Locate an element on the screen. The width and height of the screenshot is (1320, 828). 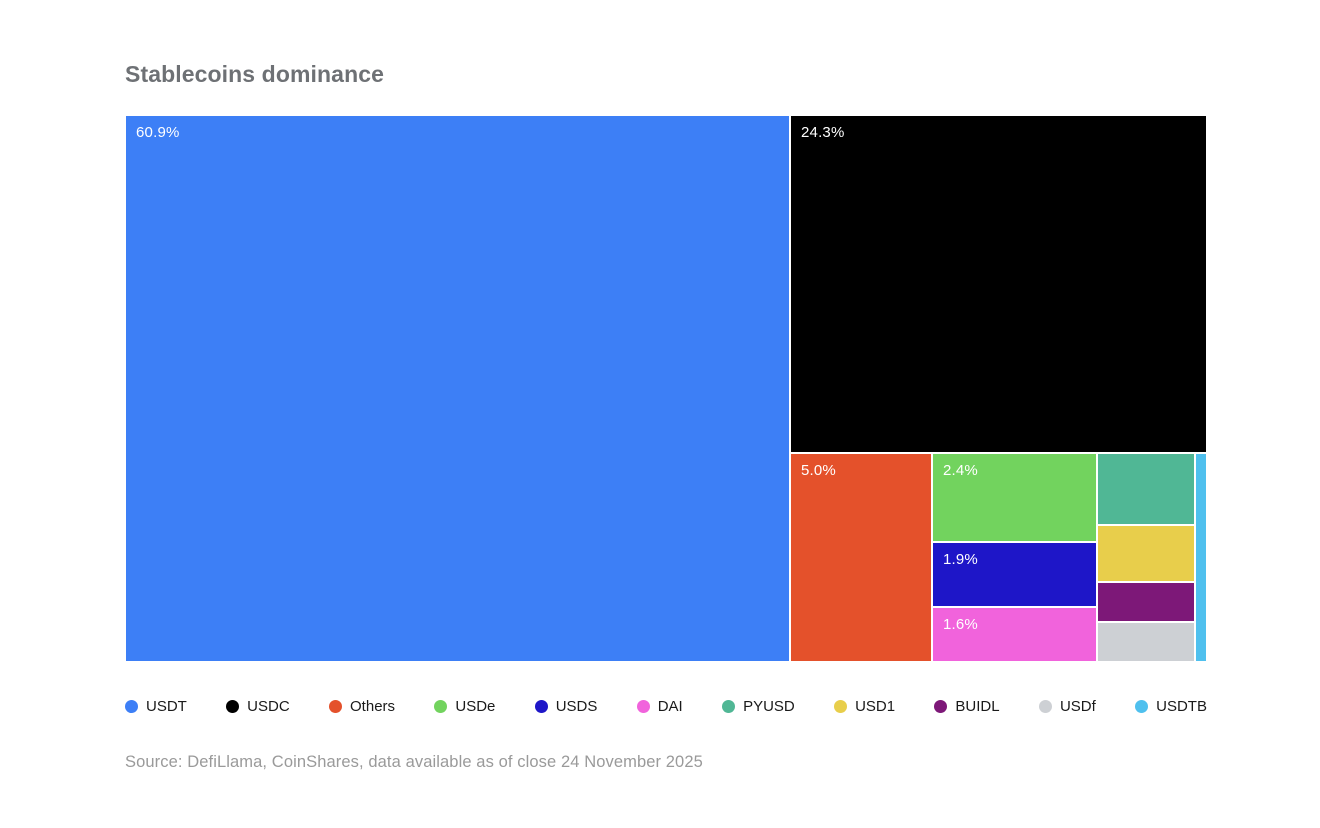
legend-item-dai: DAI is located at coordinates (659, 706).